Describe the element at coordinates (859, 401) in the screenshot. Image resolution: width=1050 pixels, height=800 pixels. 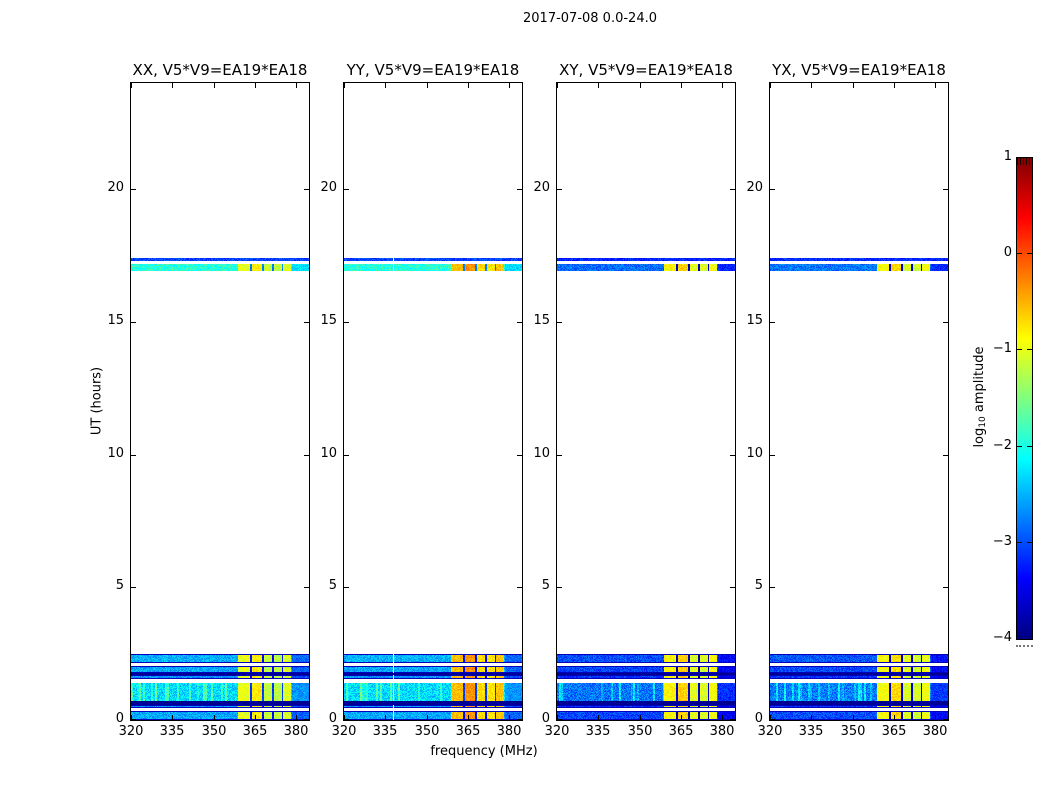
I see `spectrogram-YX` at that location.